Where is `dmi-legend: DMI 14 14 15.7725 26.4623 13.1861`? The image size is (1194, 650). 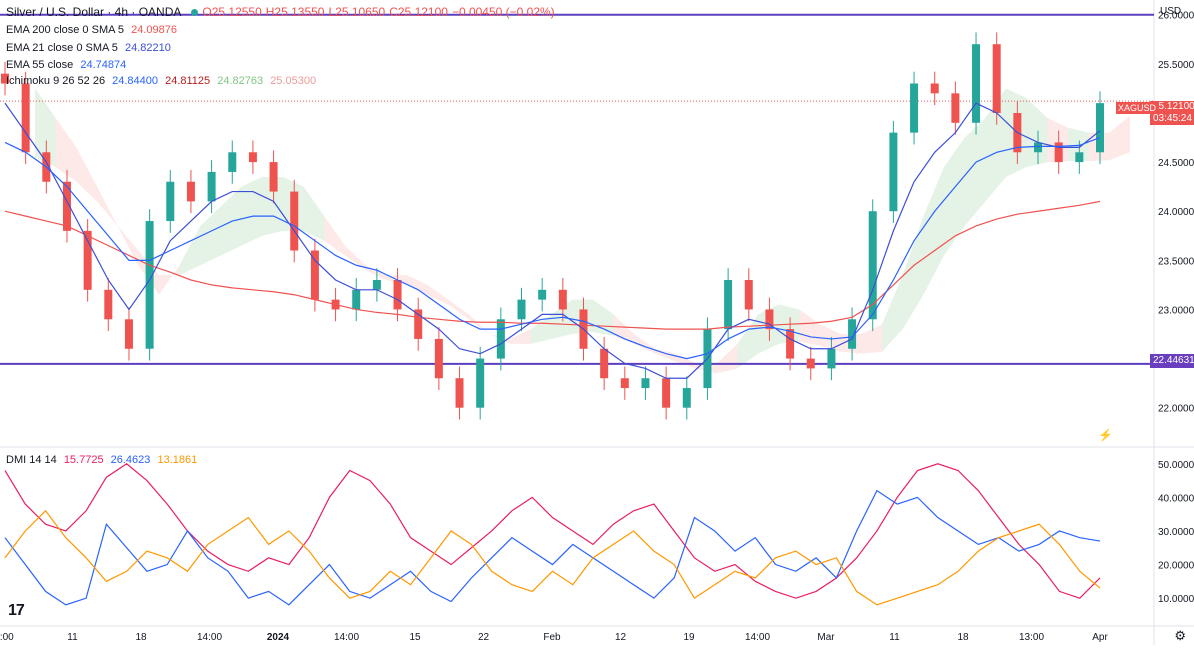 dmi-legend: DMI 14 14 15.7725 26.4623 13.1861 is located at coordinates (103, 460).